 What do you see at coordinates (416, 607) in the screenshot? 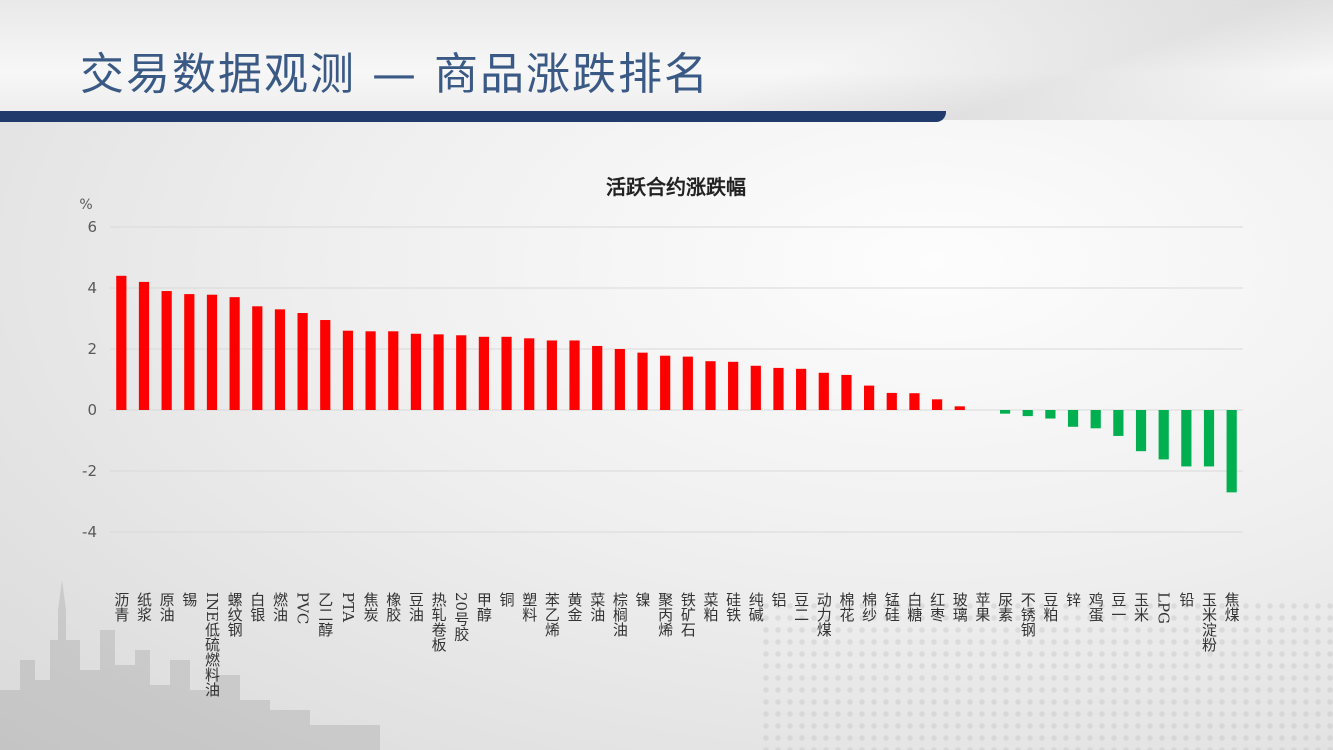
I see `category-label: 豆油` at bounding box center [416, 607].